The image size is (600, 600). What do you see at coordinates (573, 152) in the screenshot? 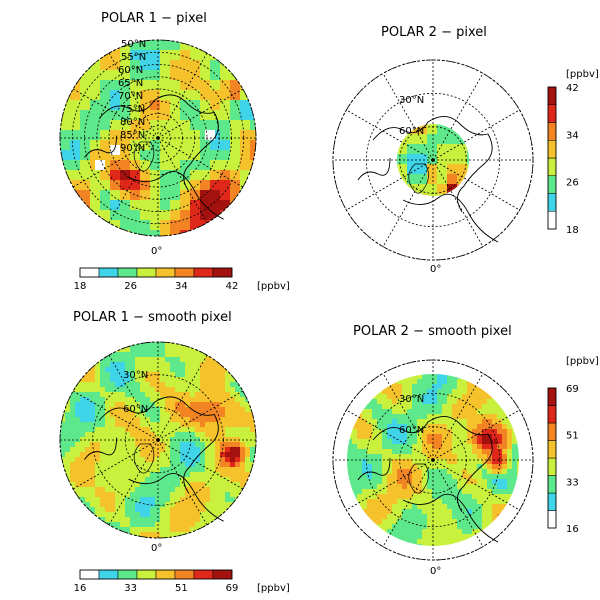
I see `colorbar-2: 18 26 34 42 [ppbv]` at bounding box center [573, 152].